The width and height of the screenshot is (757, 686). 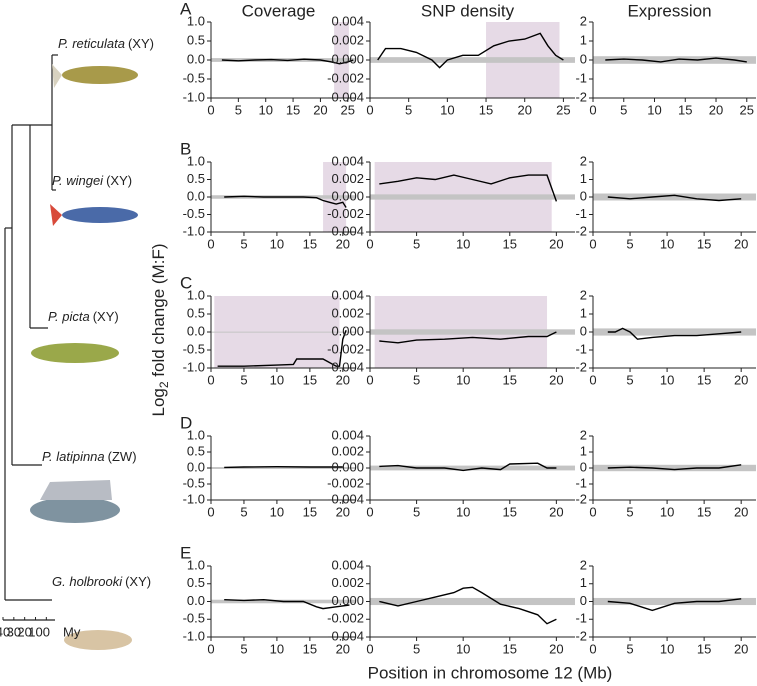 I want to click on species-name: P. reticulata, so click(x=91, y=43).